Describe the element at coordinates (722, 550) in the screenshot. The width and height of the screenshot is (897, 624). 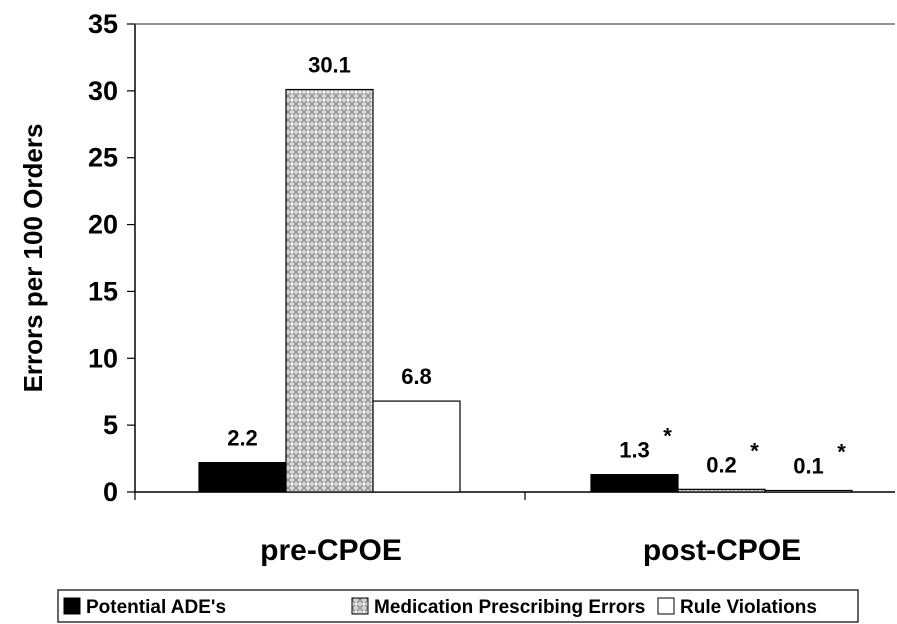
I see `category-label-post-cpoe: post-CPOE` at that location.